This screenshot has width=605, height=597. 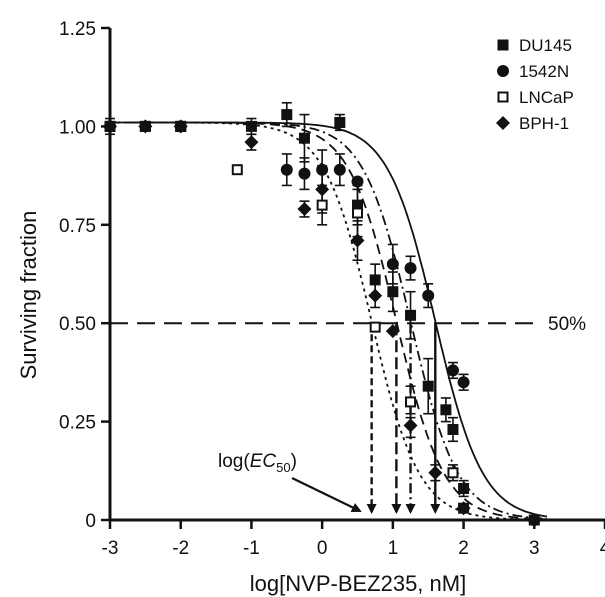 What do you see at coordinates (257, 463) in the screenshot?
I see `ec50-annotation-label: log(EC50)` at bounding box center [257, 463].